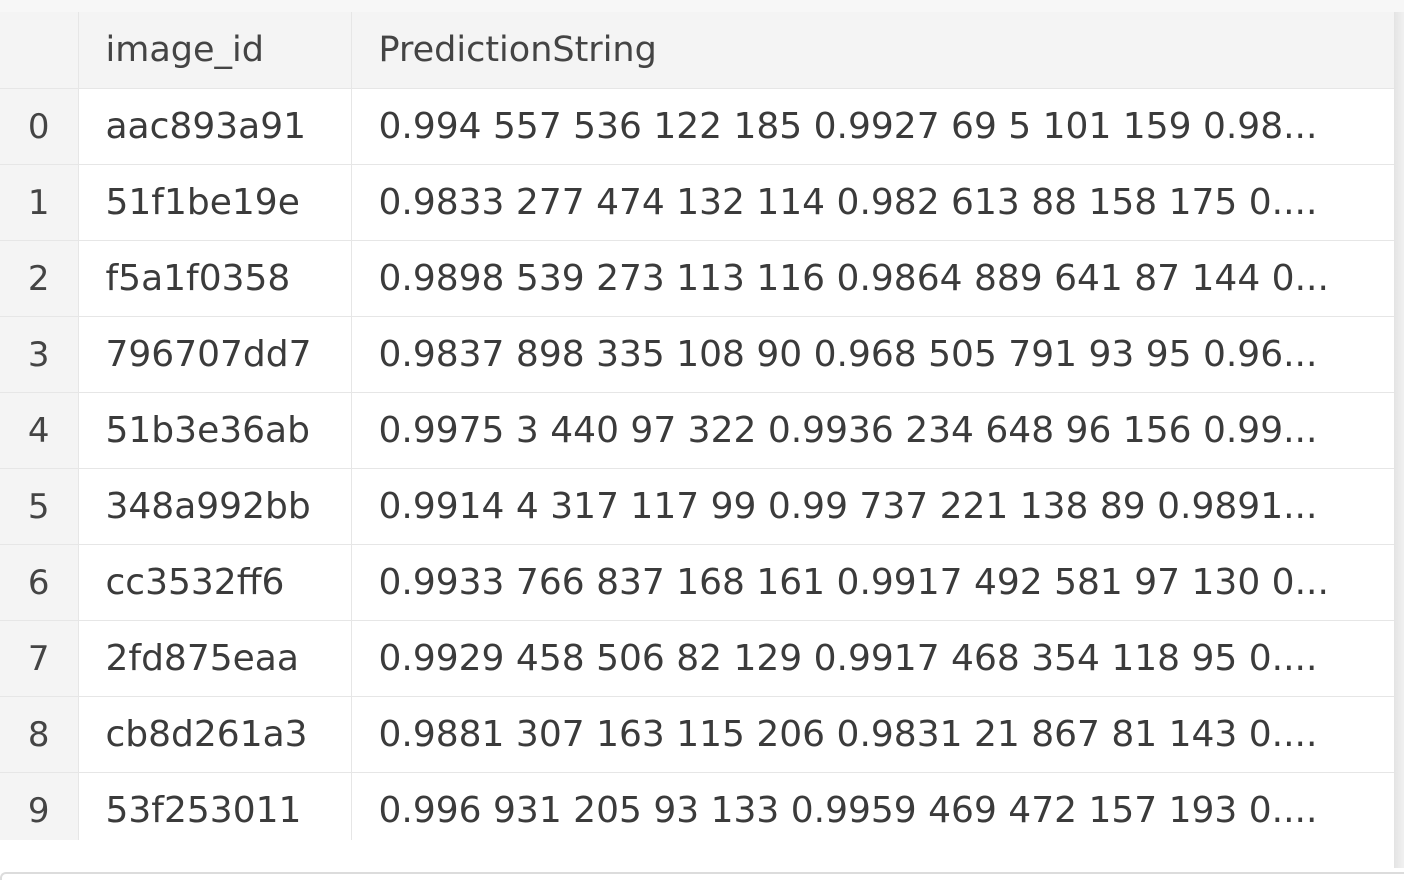 Image resolution: width=1404 pixels, height=880 pixels. Describe the element at coordinates (873, 50) in the screenshot. I see `column-header-prediction-string: PredictionString` at that location.